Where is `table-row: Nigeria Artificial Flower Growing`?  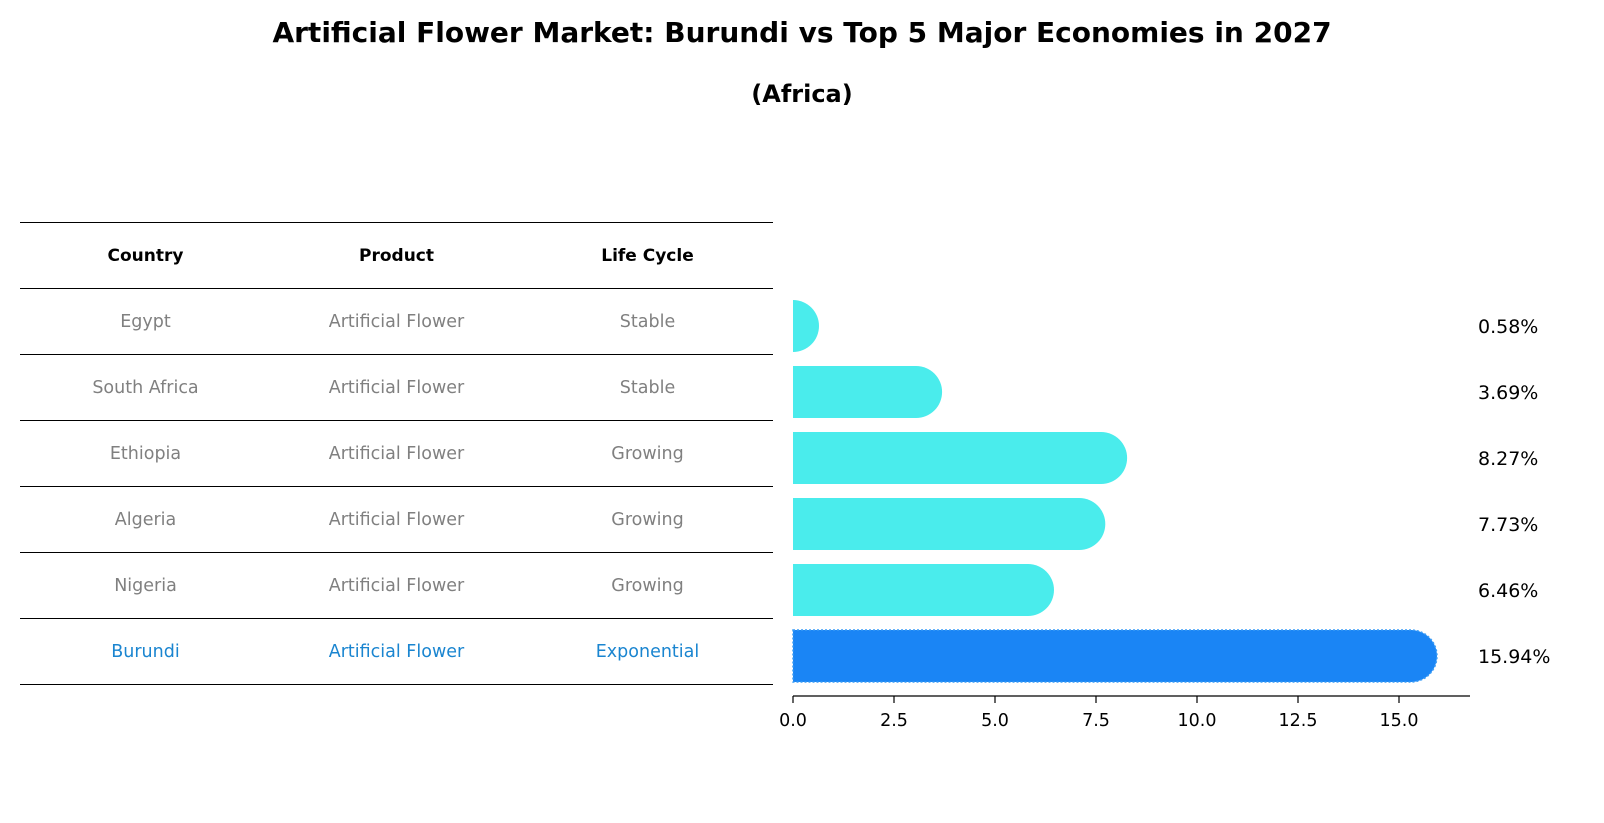 table-row: Nigeria Artificial Flower Growing is located at coordinates (396, 585).